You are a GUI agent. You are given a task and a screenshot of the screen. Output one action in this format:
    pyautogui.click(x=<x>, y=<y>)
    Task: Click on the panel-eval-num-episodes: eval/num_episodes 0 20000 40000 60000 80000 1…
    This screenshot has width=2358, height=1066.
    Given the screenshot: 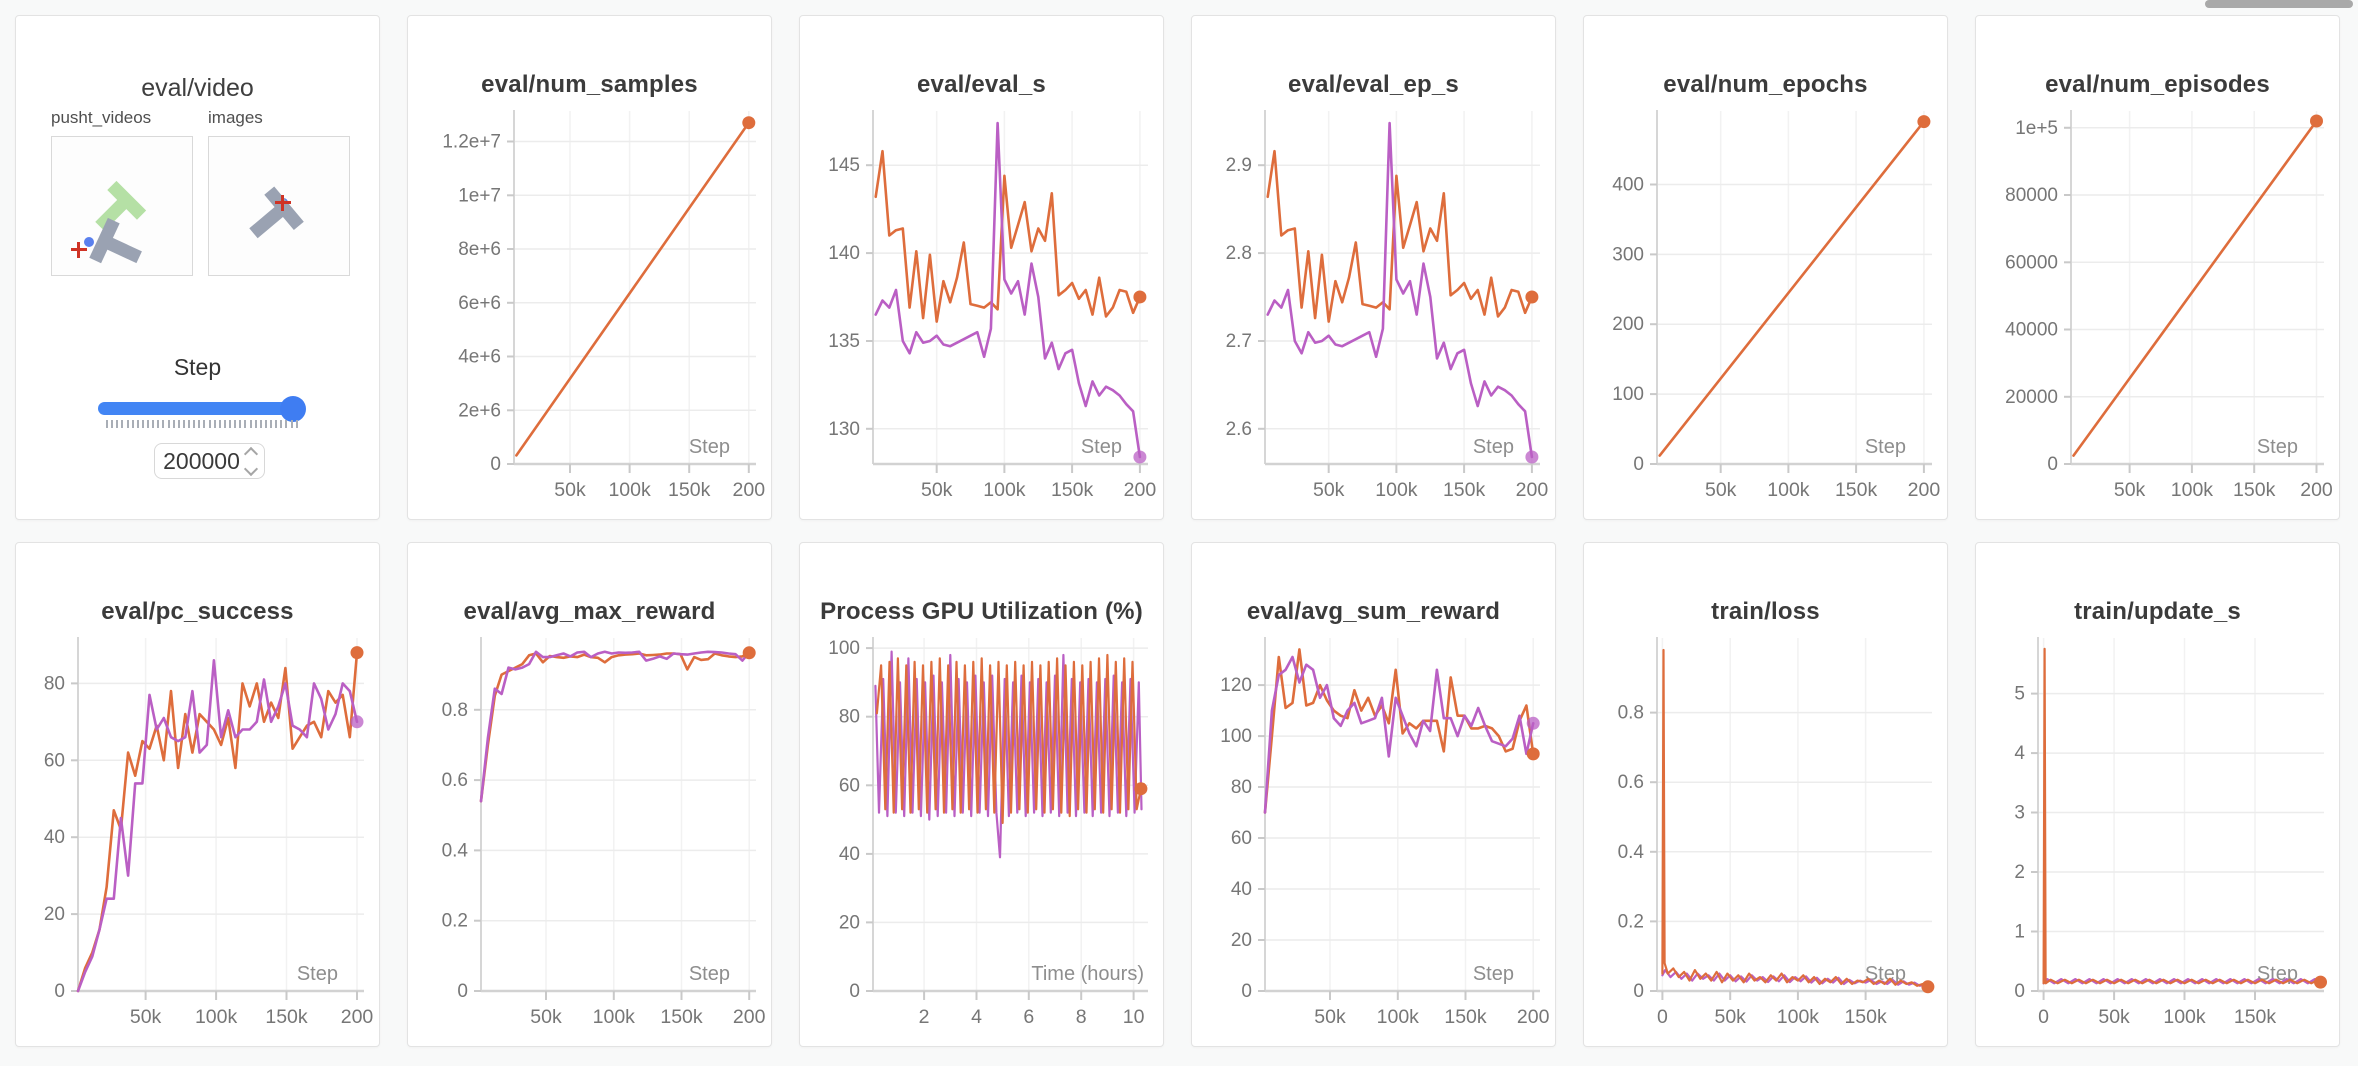 What is the action you would take?
    pyautogui.click(x=2157, y=267)
    